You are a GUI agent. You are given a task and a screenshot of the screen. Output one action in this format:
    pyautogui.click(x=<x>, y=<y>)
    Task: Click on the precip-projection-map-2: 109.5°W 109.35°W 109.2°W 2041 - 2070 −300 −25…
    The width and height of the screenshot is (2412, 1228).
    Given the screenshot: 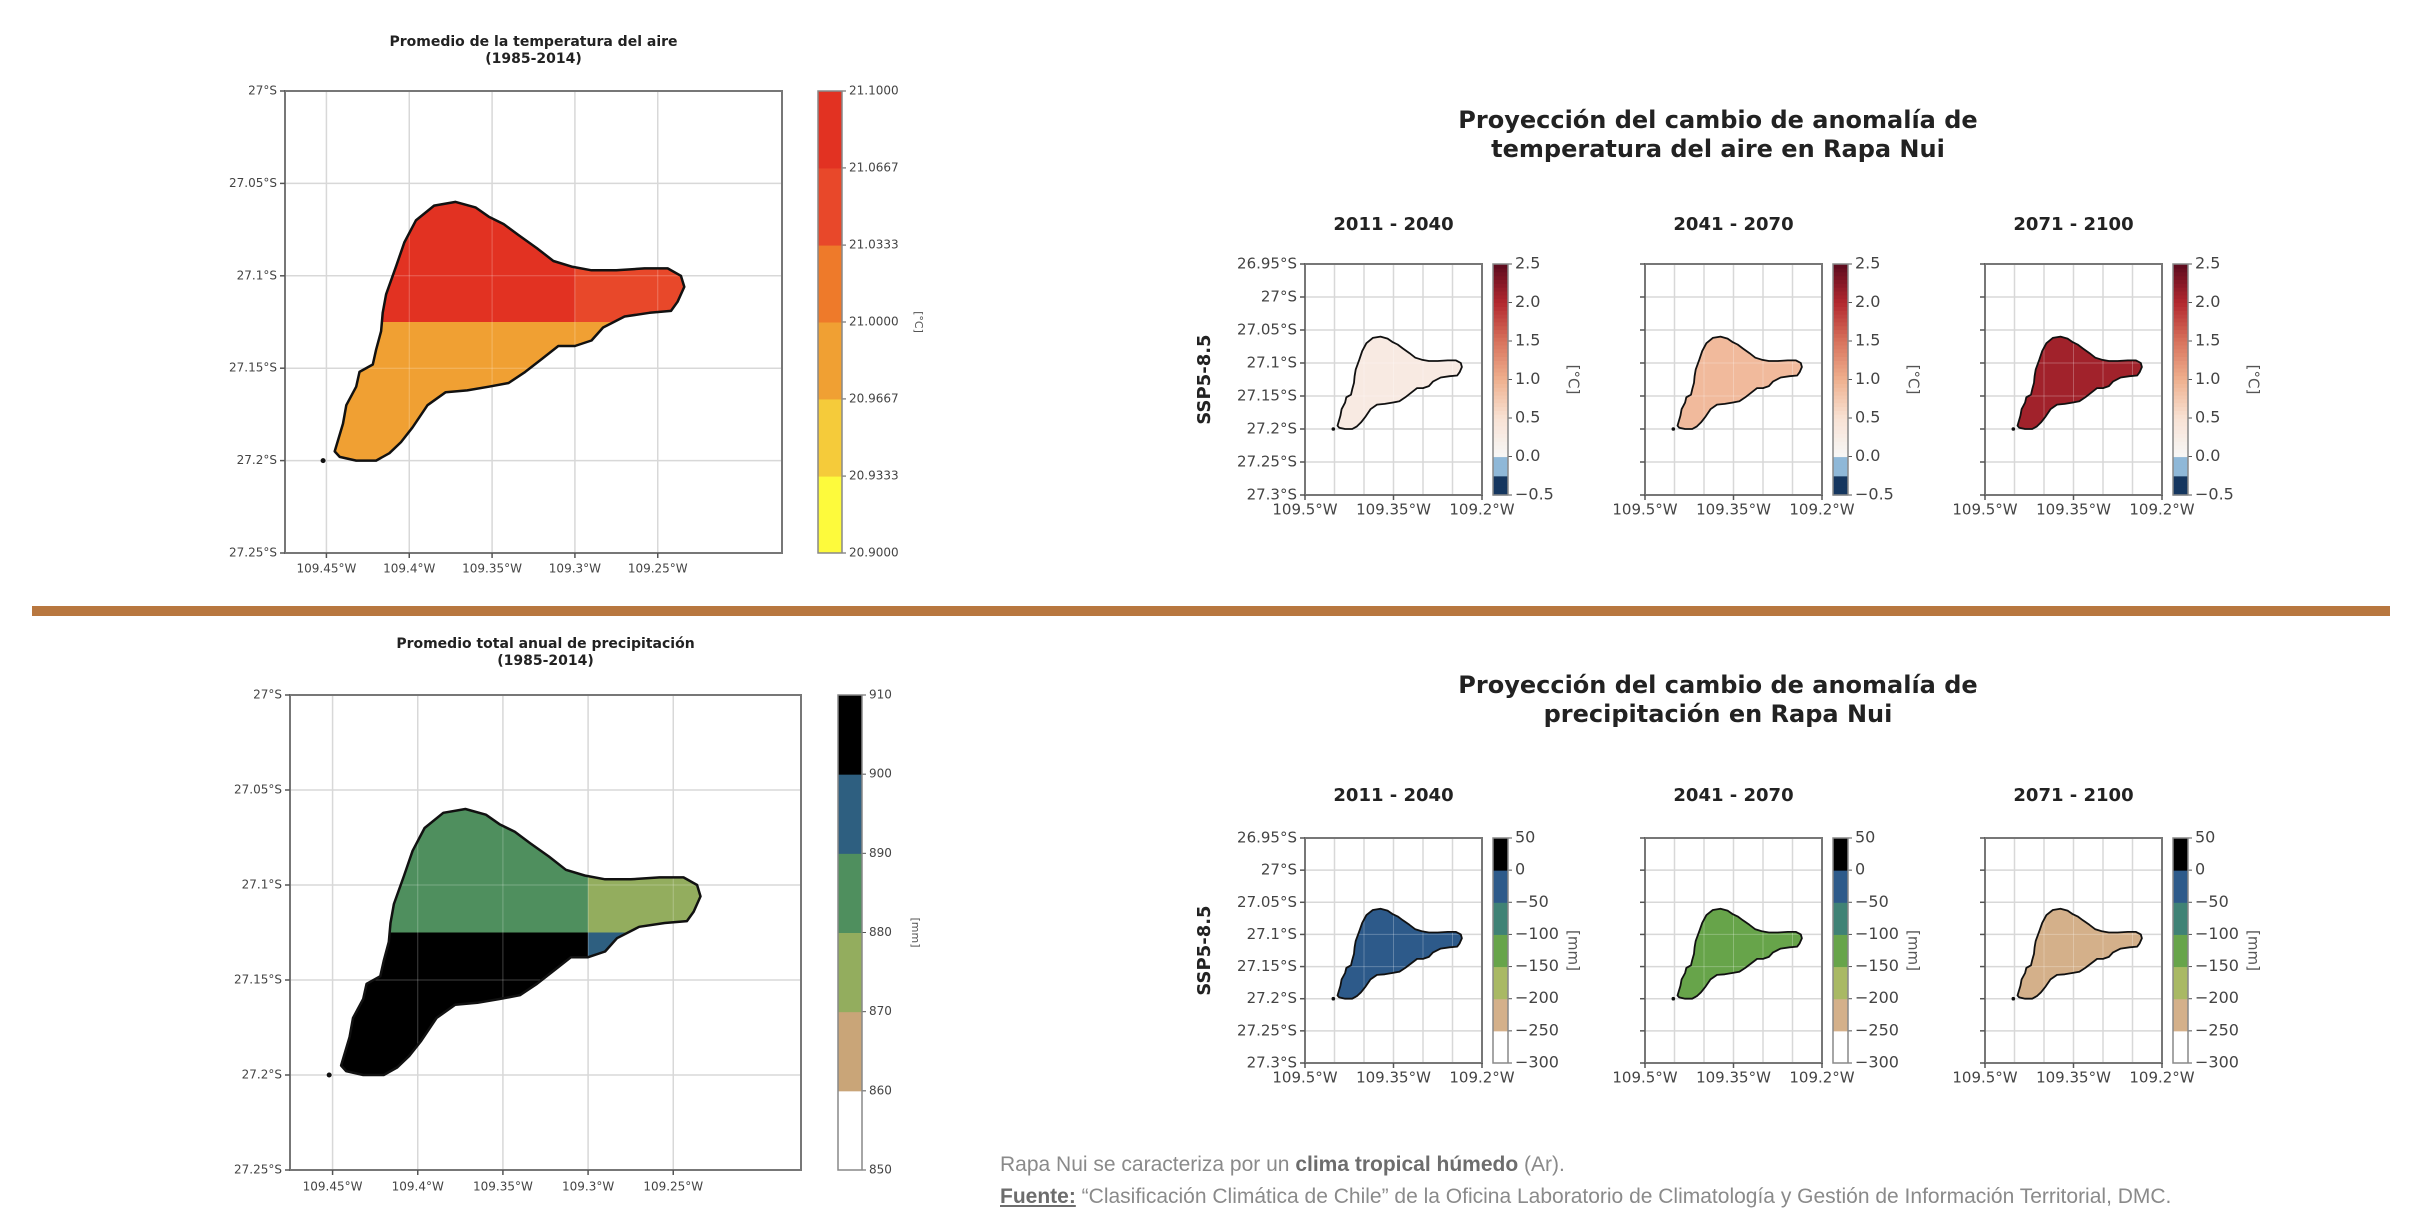 What is the action you would take?
    pyautogui.click(x=1767, y=936)
    